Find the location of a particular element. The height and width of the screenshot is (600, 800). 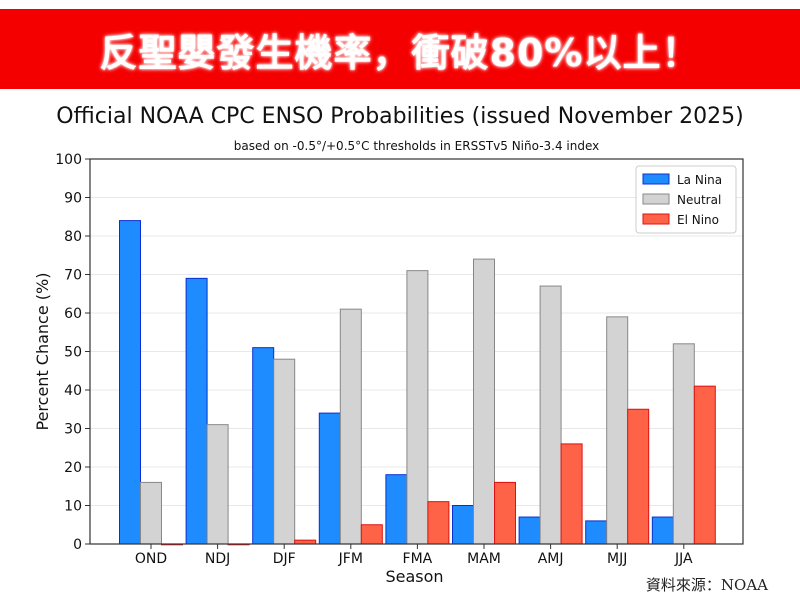

source-credit: 資料來源：NOAA is located at coordinates (706, 585).